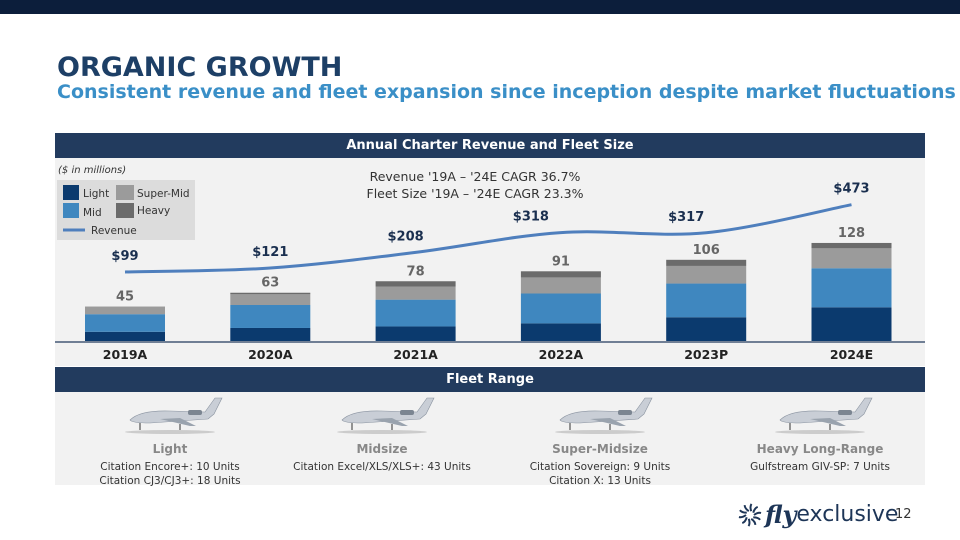 The width and height of the screenshot is (960, 540). What do you see at coordinates (71, 210) in the screenshot?
I see `legend-swatch-mid` at bounding box center [71, 210].